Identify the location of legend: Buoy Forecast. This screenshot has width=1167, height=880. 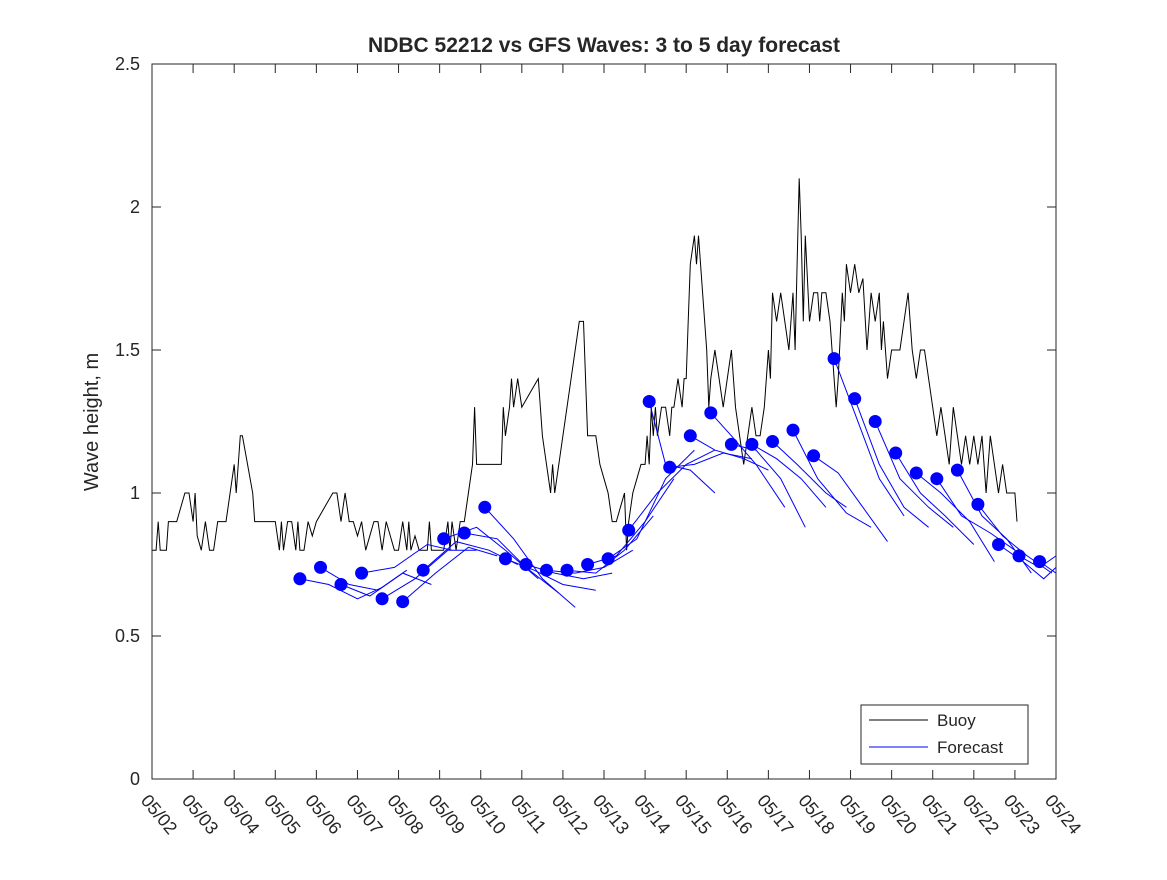
(944, 734).